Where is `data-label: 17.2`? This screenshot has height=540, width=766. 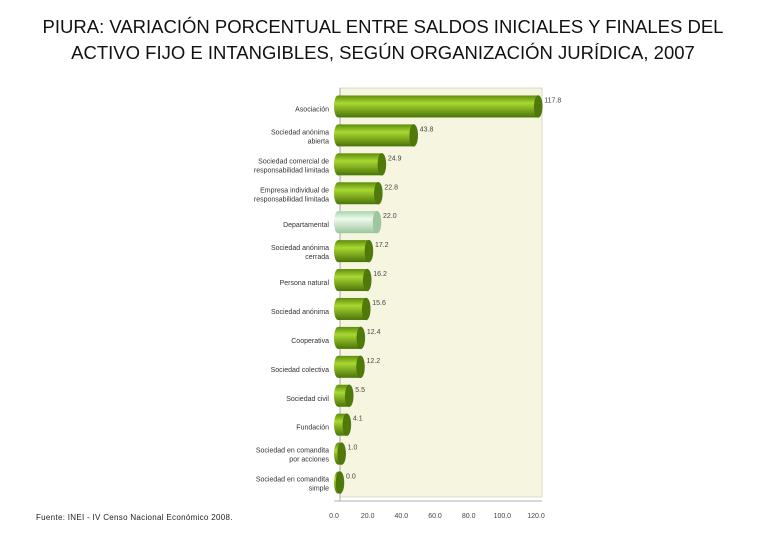
data-label: 17.2 is located at coordinates (382, 245).